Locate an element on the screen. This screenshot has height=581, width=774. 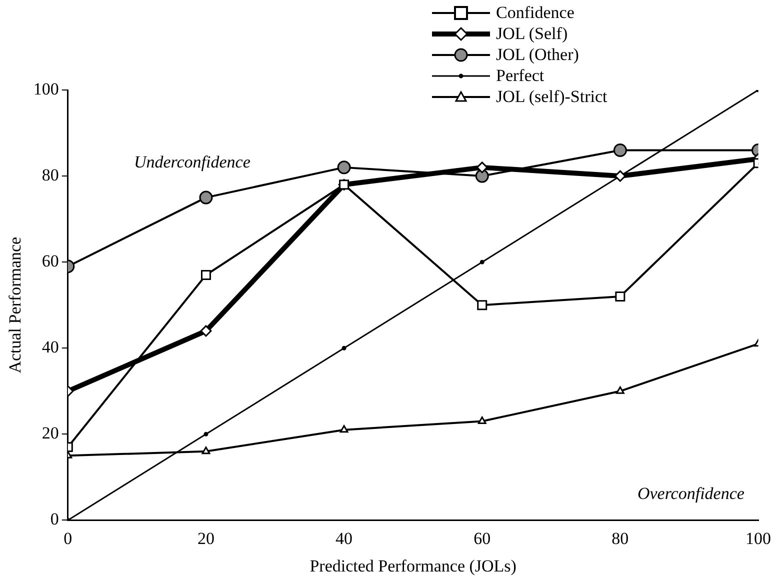
y-axis-title: Actual Performance is located at coordinates (15, 305).